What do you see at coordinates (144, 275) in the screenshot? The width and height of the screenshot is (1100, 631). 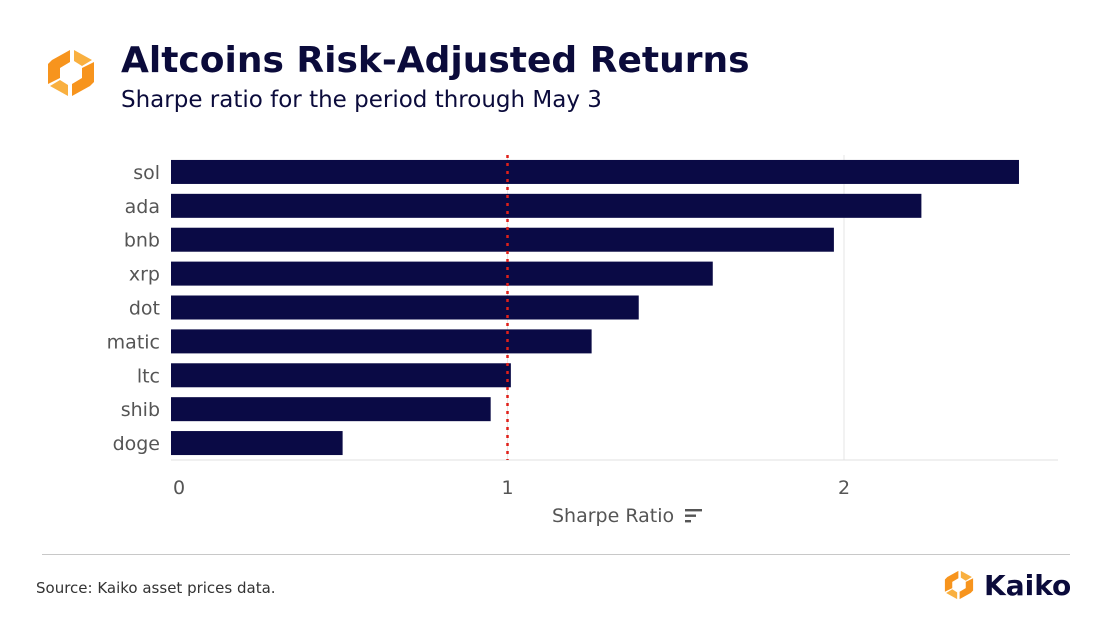 I see `category-label-xrp: xrp` at bounding box center [144, 275].